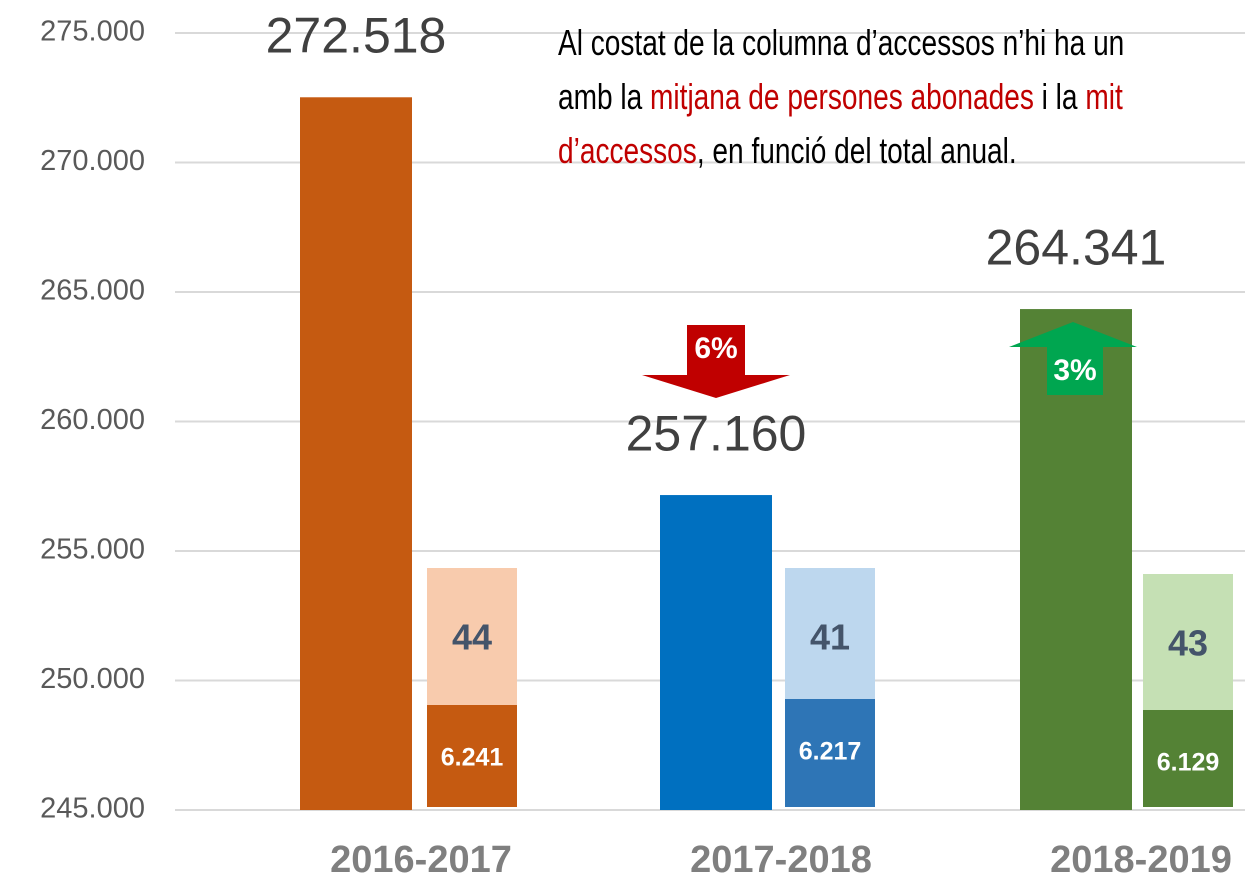  I want to click on x-tick-label: 2017-2018, so click(781, 859).